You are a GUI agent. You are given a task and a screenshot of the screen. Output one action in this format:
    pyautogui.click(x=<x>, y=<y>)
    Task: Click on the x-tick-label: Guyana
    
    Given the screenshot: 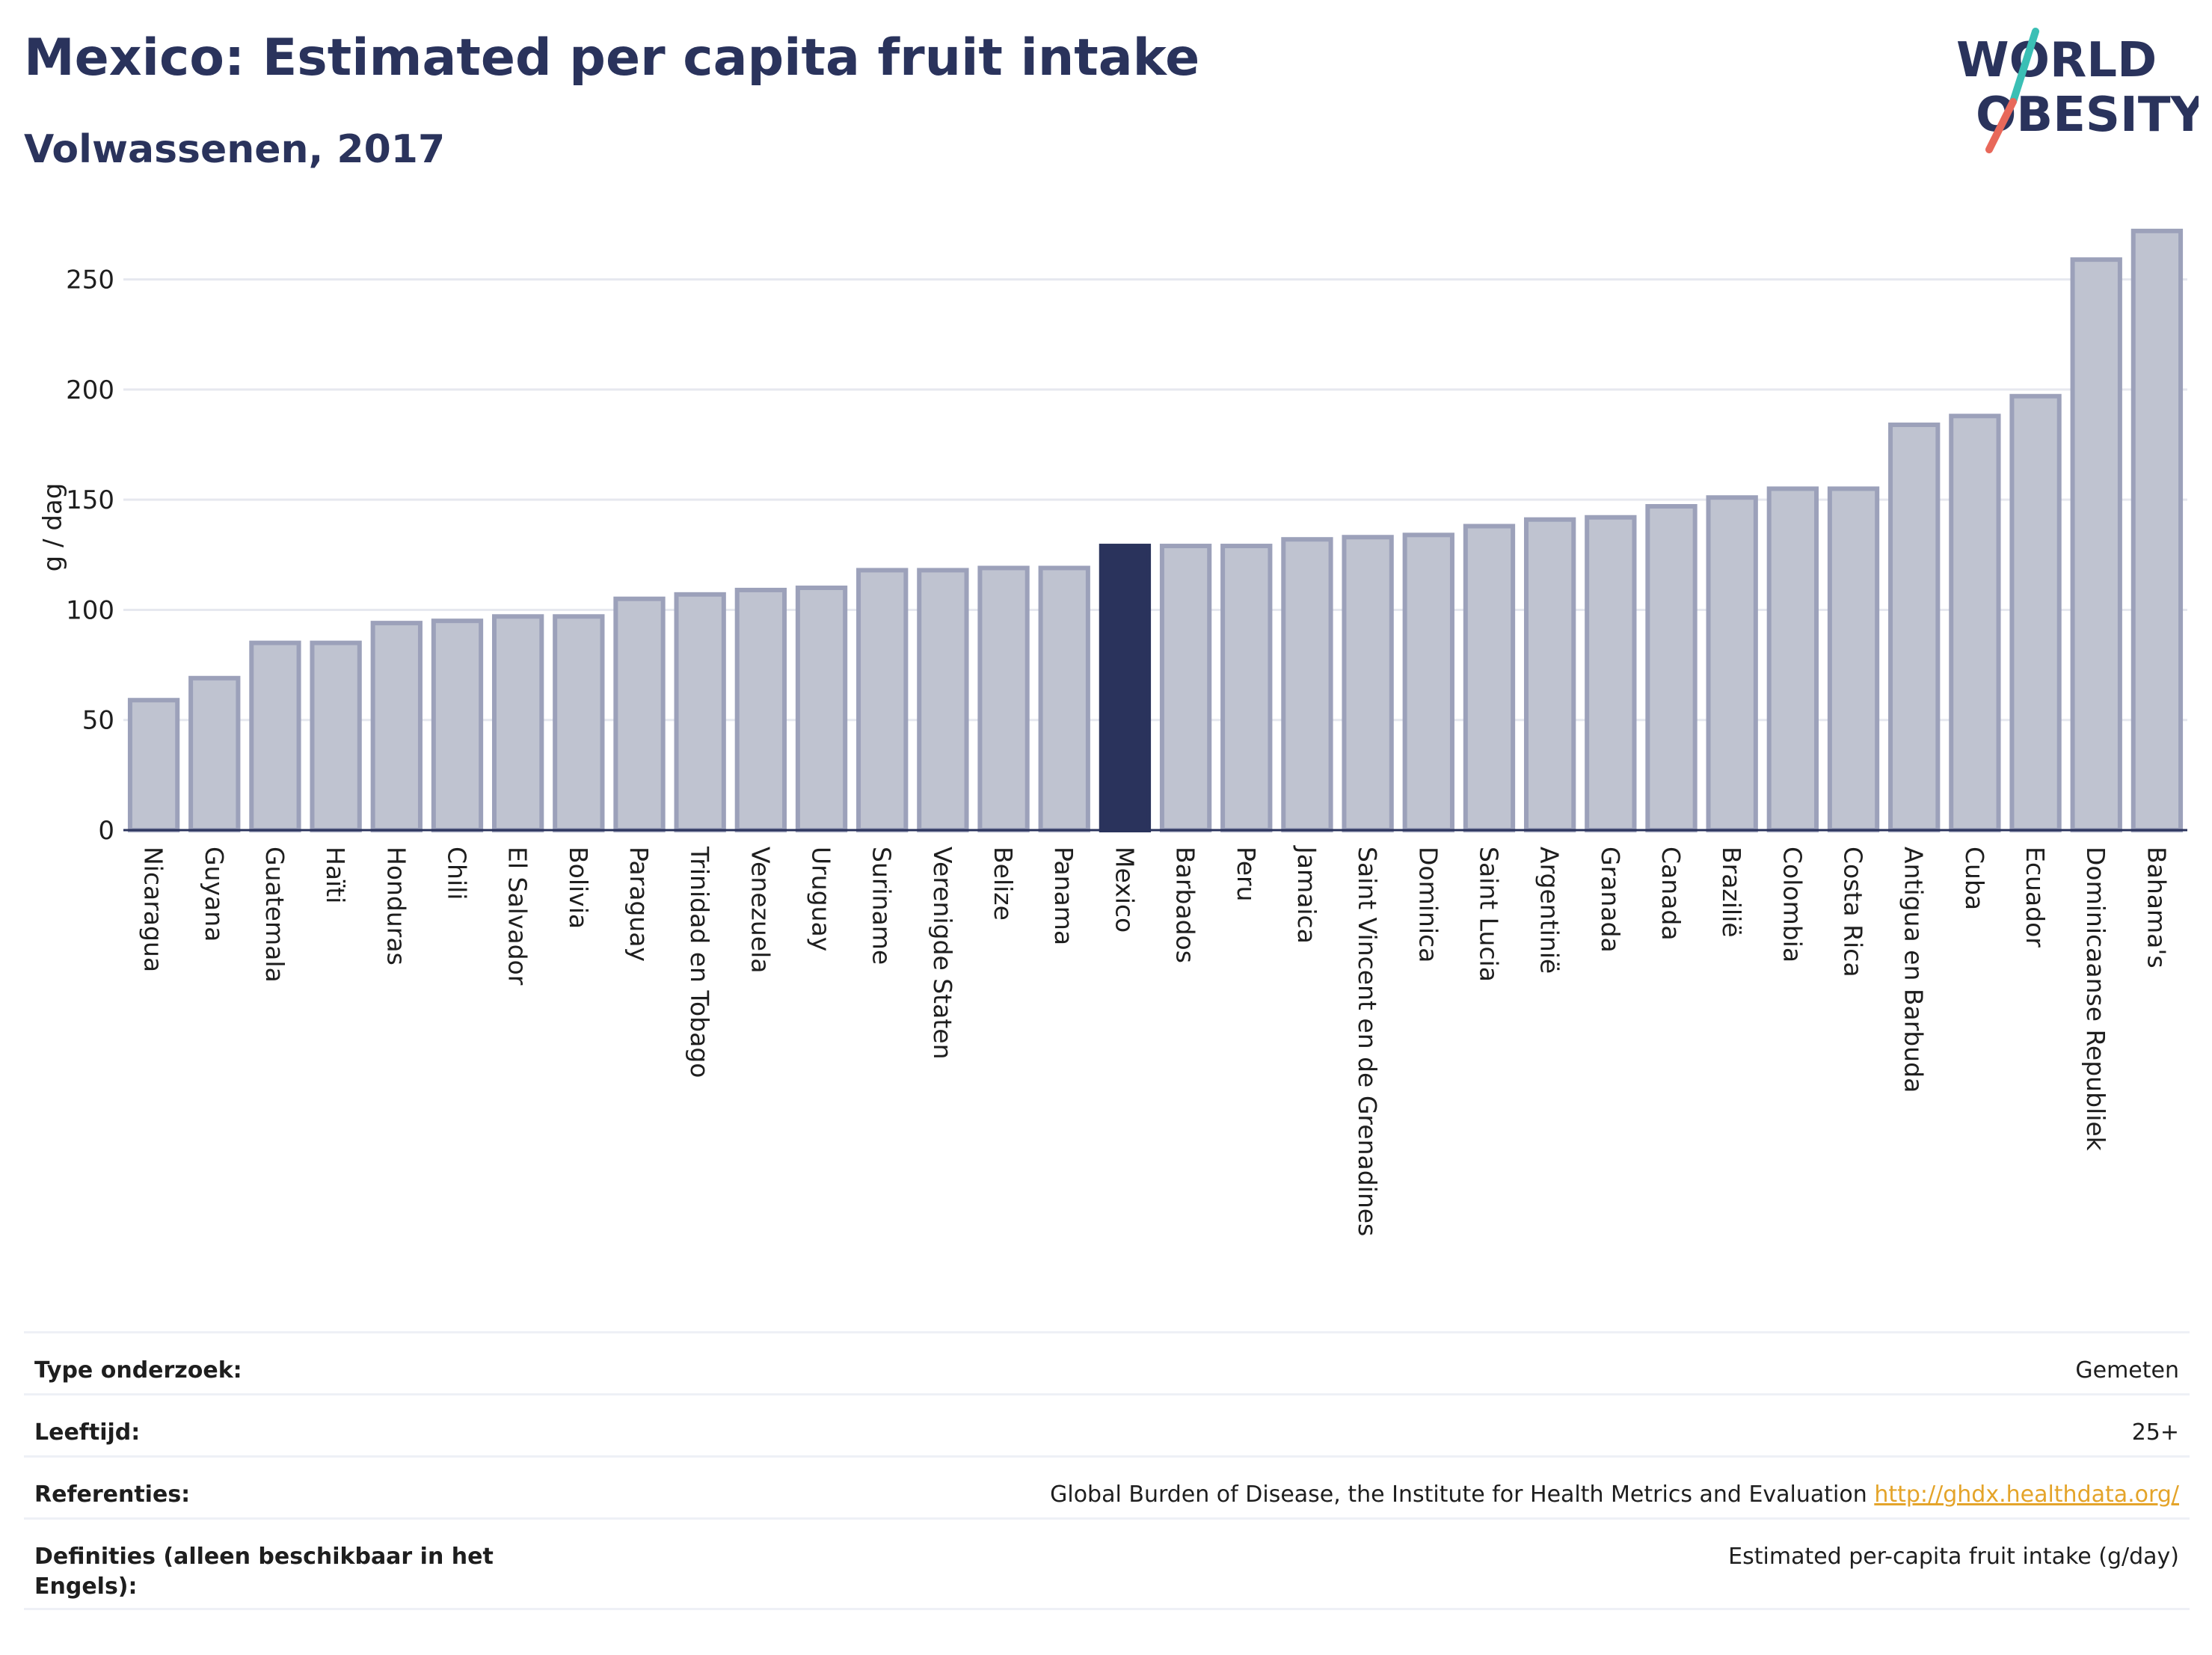 What is the action you would take?
    pyautogui.click(x=214, y=894)
    